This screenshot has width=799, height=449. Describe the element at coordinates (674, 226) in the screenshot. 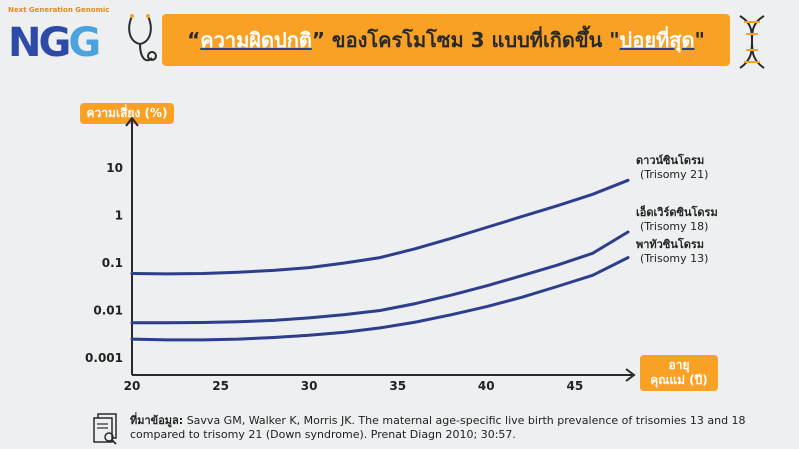

I see `series-label-subname: (Trisomy 18)` at that location.